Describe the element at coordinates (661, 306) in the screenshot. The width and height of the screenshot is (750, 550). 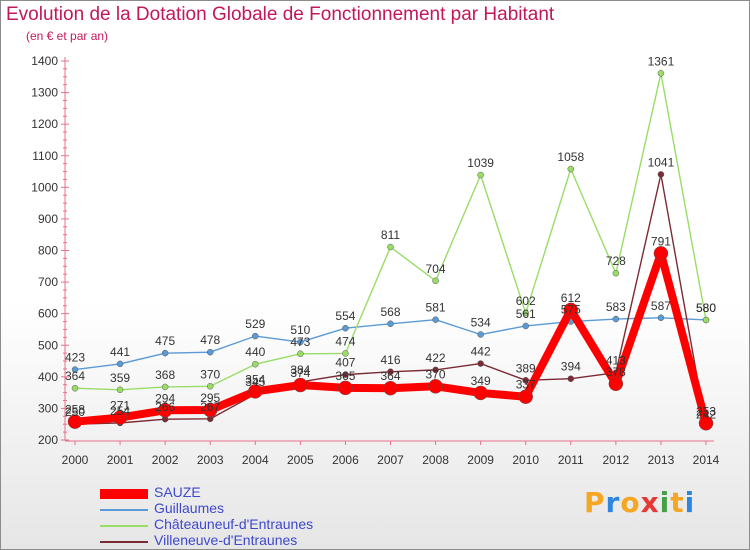
I see `data-label: 587` at that location.